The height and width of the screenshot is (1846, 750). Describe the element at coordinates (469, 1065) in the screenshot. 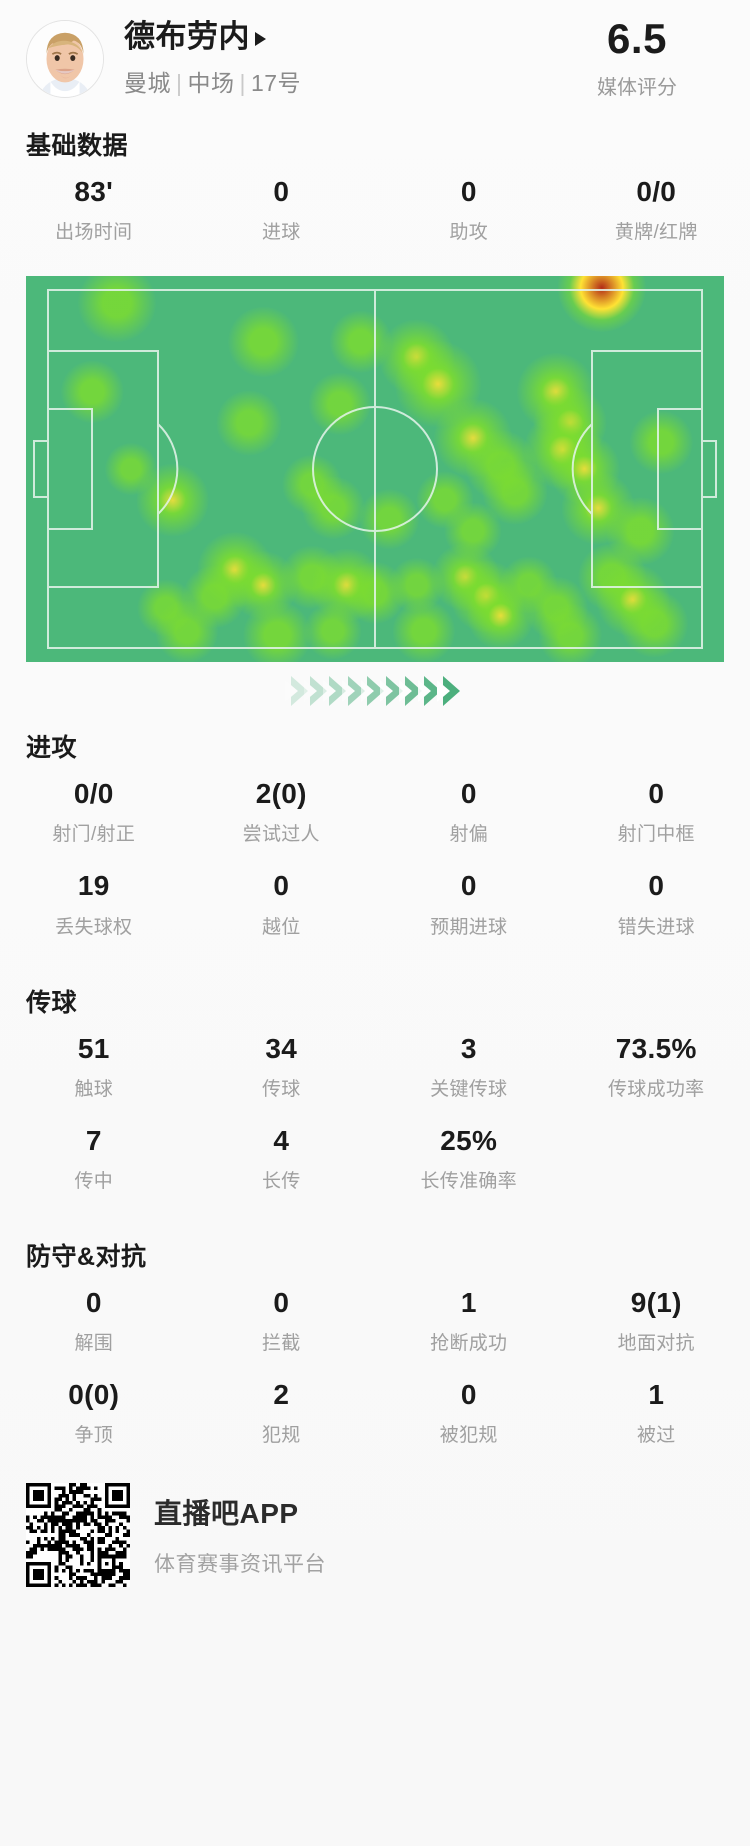

I see `stat-cell-key-passes: 3 关键传球` at that location.